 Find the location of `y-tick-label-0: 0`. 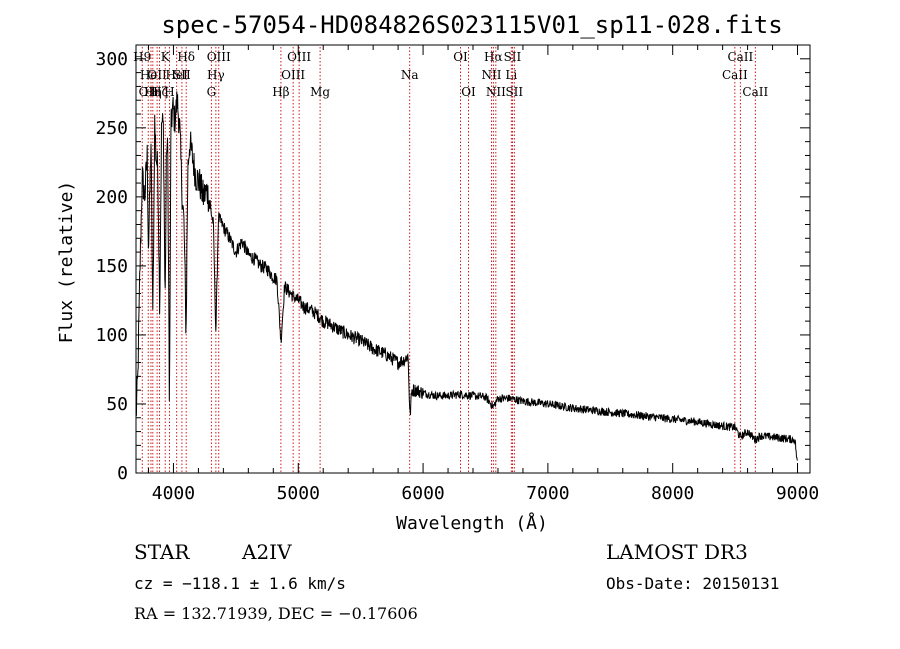

y-tick-label-0: 0 is located at coordinates (122, 473).